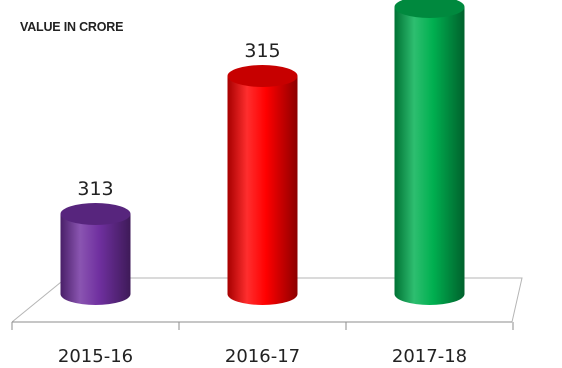 This screenshot has width=562, height=368. Describe the element at coordinates (262, 51) in the screenshot. I see `data-label-2016-17: 315` at that location.